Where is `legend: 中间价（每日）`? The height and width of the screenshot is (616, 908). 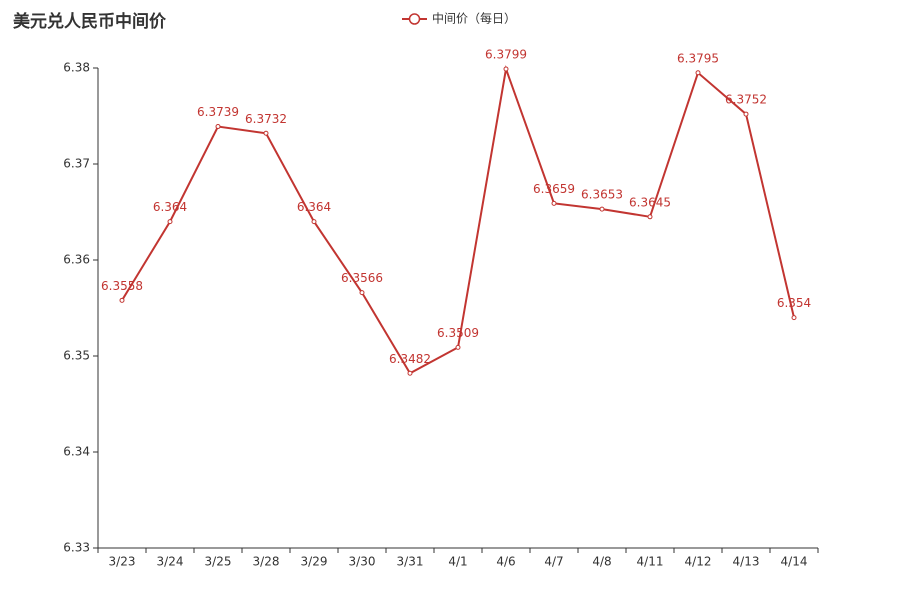 legend: 中间价（每日） is located at coordinates (459, 18).